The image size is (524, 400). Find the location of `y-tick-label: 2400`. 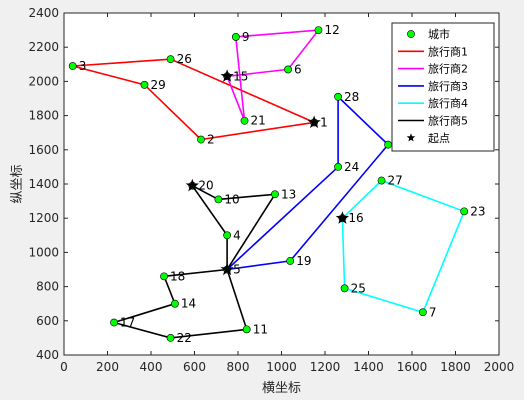

y-tick-label: 2400 is located at coordinates (43, 13).